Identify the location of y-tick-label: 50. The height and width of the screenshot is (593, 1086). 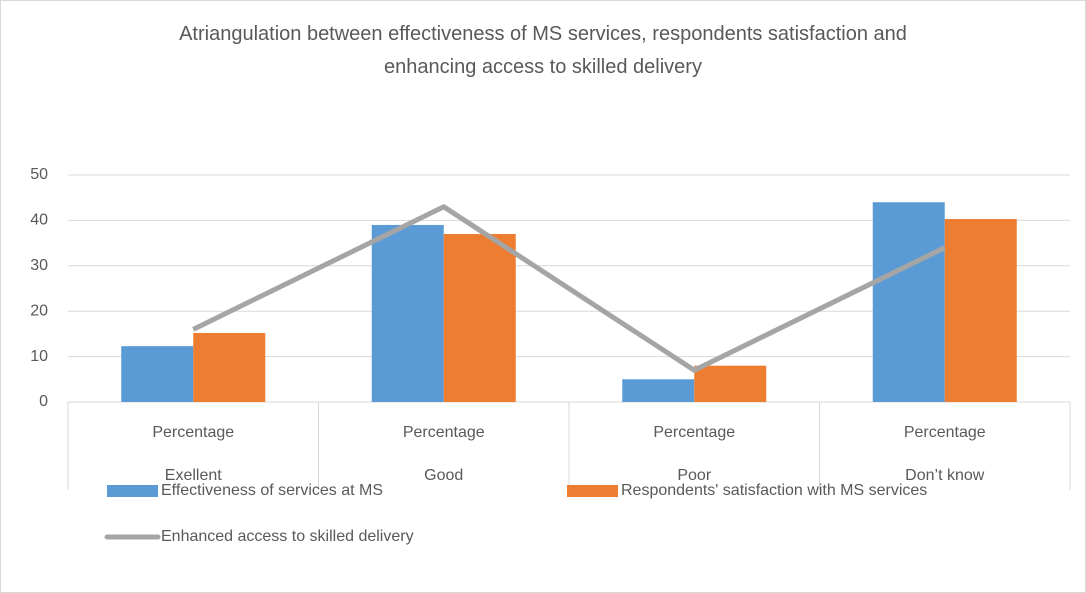
(39, 174).